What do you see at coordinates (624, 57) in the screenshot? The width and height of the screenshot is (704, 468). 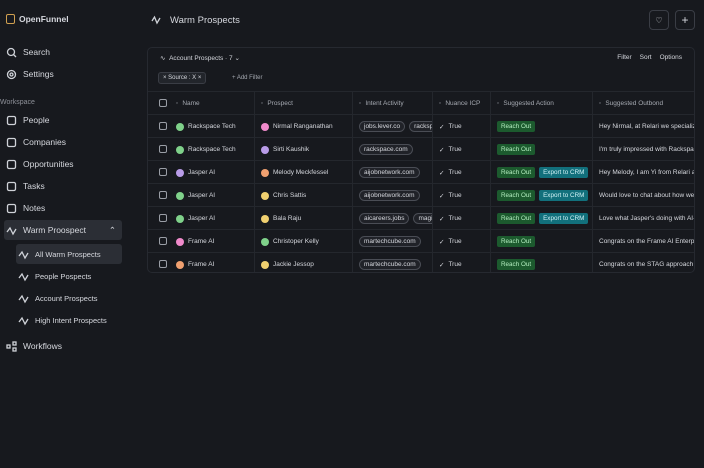 I see `toolbar-action: Filter` at bounding box center [624, 57].